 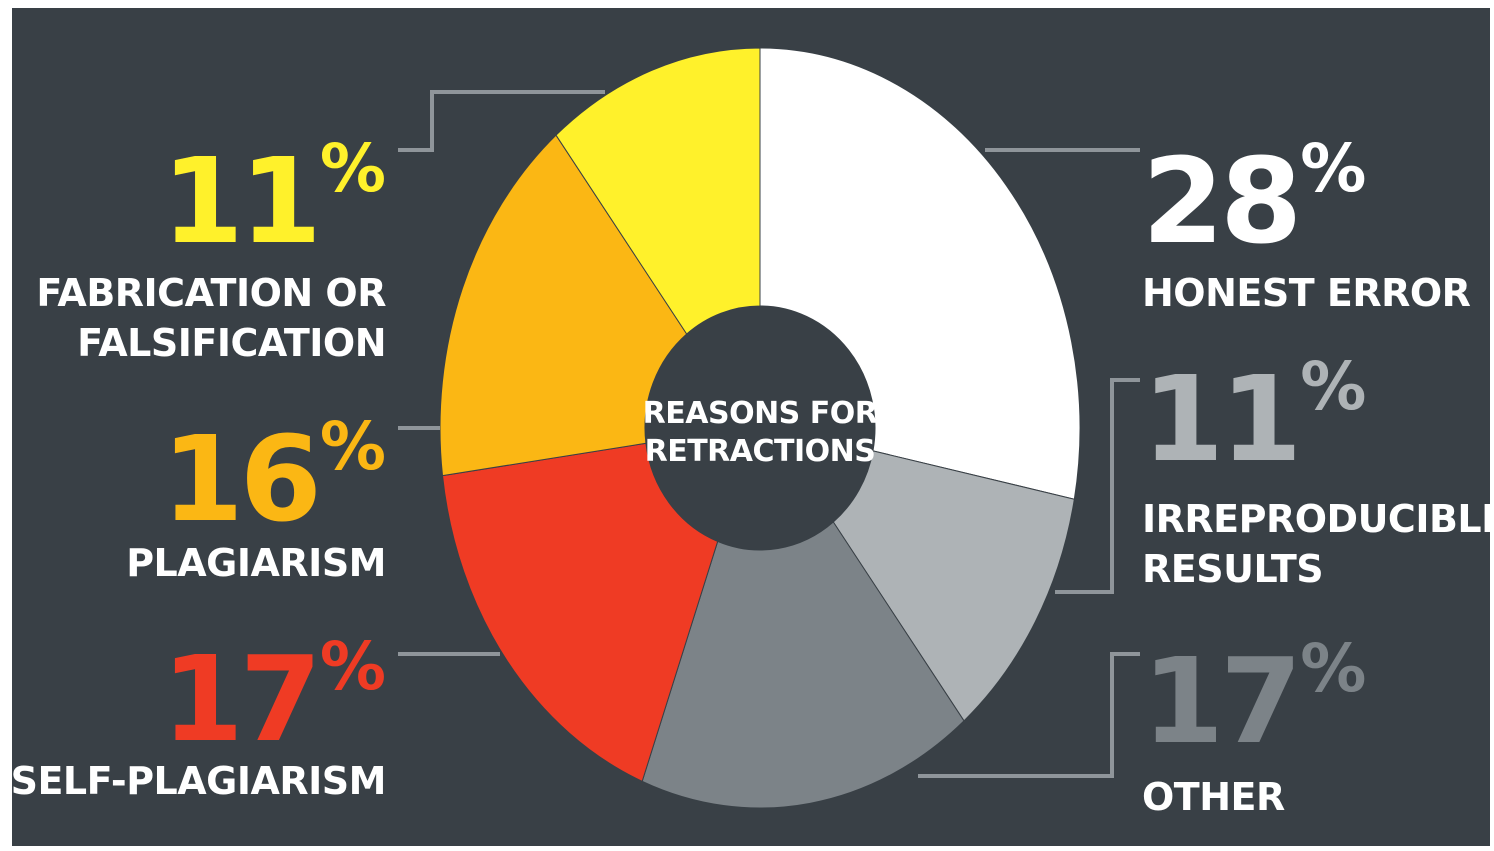 What do you see at coordinates (273, 200) in the screenshot?
I see `fabrication-percent: 11%` at bounding box center [273, 200].